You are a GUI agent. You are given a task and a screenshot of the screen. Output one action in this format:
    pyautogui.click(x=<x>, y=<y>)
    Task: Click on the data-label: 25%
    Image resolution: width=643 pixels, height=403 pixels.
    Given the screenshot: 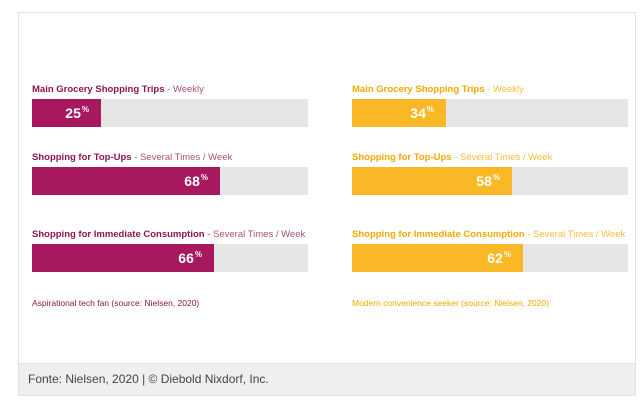 What is the action you would take?
    pyautogui.click(x=77, y=113)
    